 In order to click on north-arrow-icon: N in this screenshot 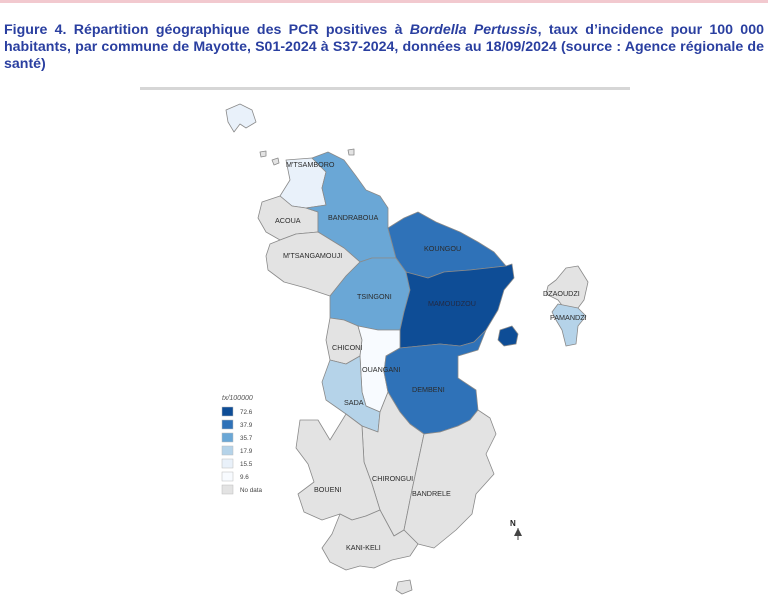, I will do `click(516, 529)`.